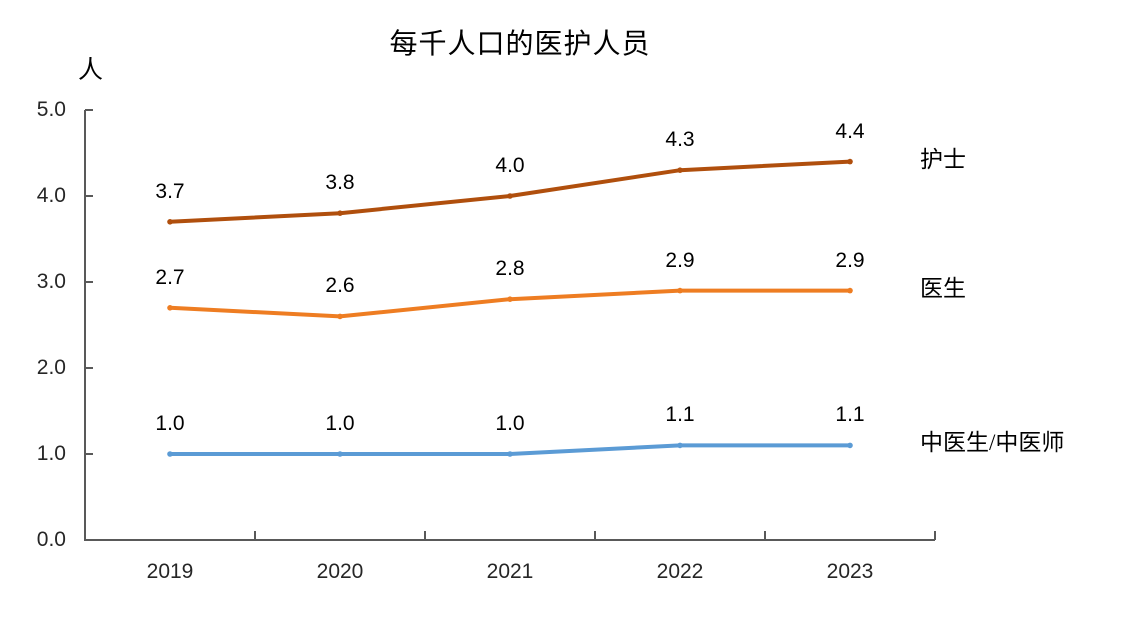 Image resolution: width=1128 pixels, height=618 pixels. What do you see at coordinates (850, 571) in the screenshot?
I see `x-tick-label: 2023` at bounding box center [850, 571].